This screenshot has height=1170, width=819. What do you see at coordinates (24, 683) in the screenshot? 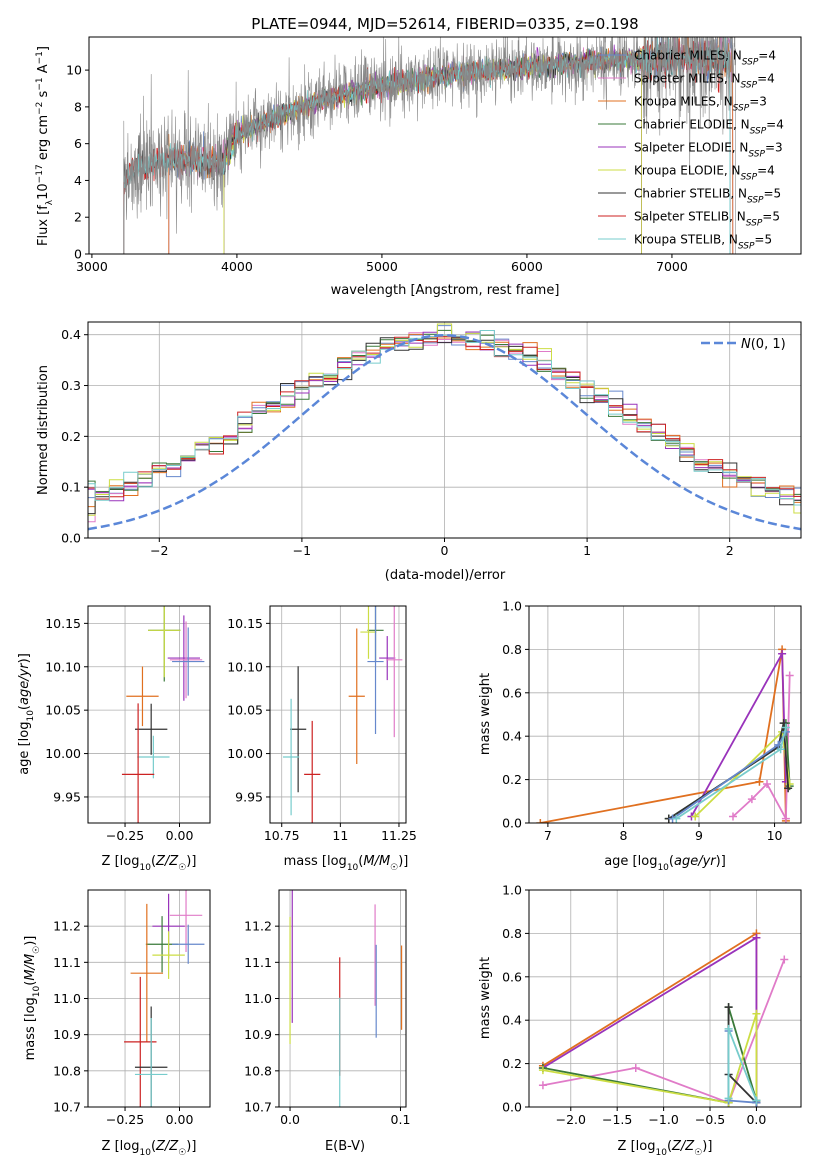
I see `text-run: age/yr` at bounding box center [24, 683].